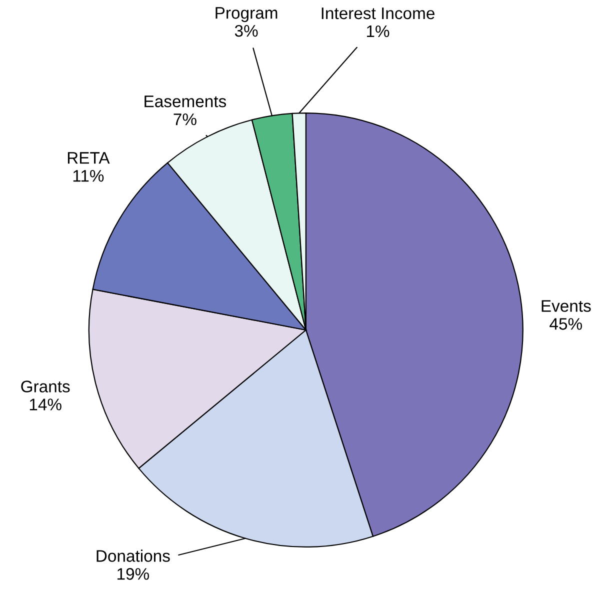 The width and height of the screenshot is (614, 601). What do you see at coordinates (45, 386) in the screenshot?
I see `slice-label: Grants` at bounding box center [45, 386].